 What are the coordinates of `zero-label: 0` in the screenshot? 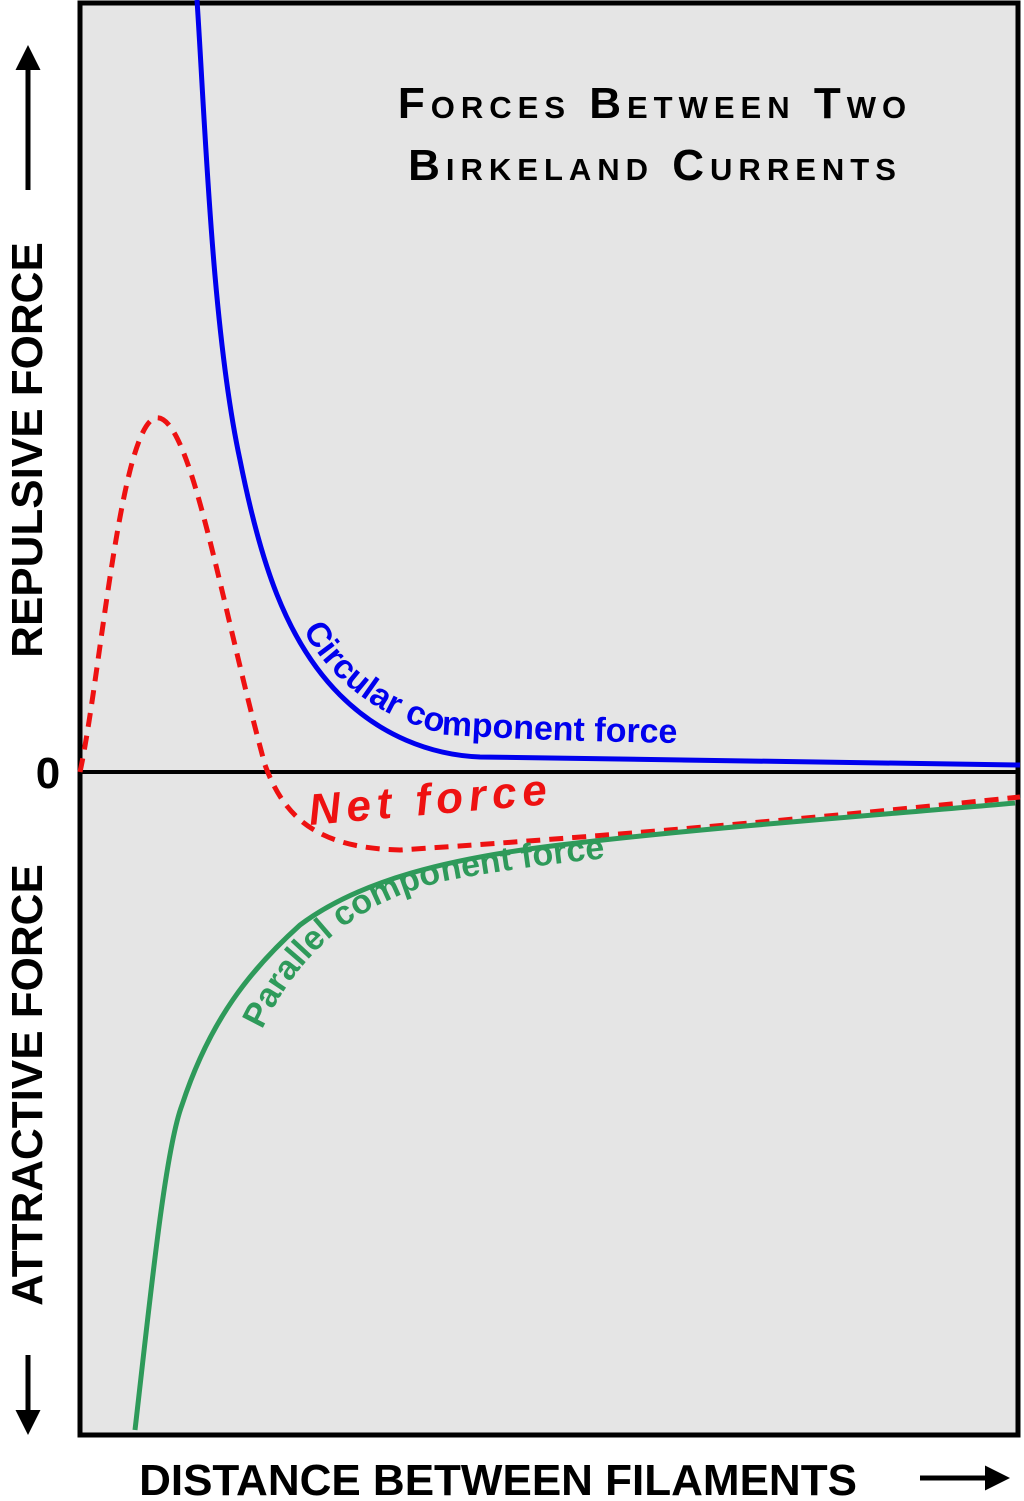 It's located at (48, 773).